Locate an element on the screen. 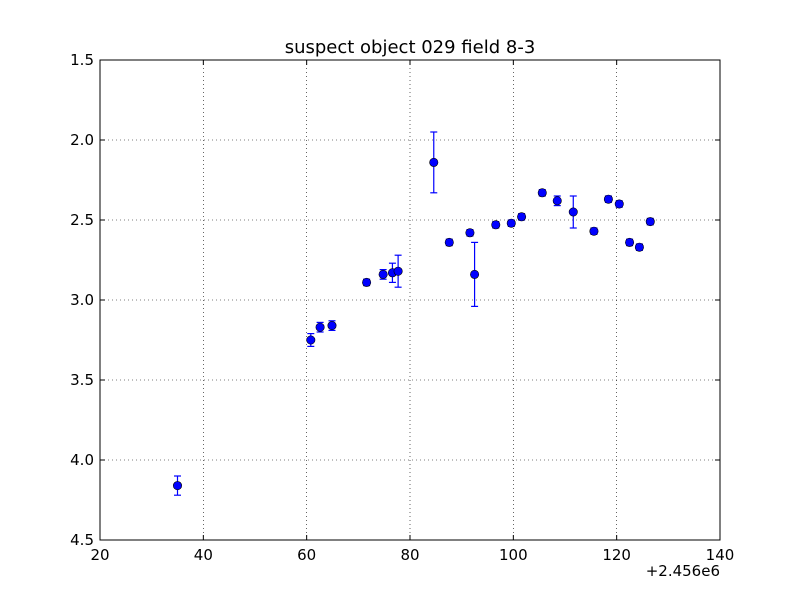  x-tick-label: 80 is located at coordinates (409, 555).